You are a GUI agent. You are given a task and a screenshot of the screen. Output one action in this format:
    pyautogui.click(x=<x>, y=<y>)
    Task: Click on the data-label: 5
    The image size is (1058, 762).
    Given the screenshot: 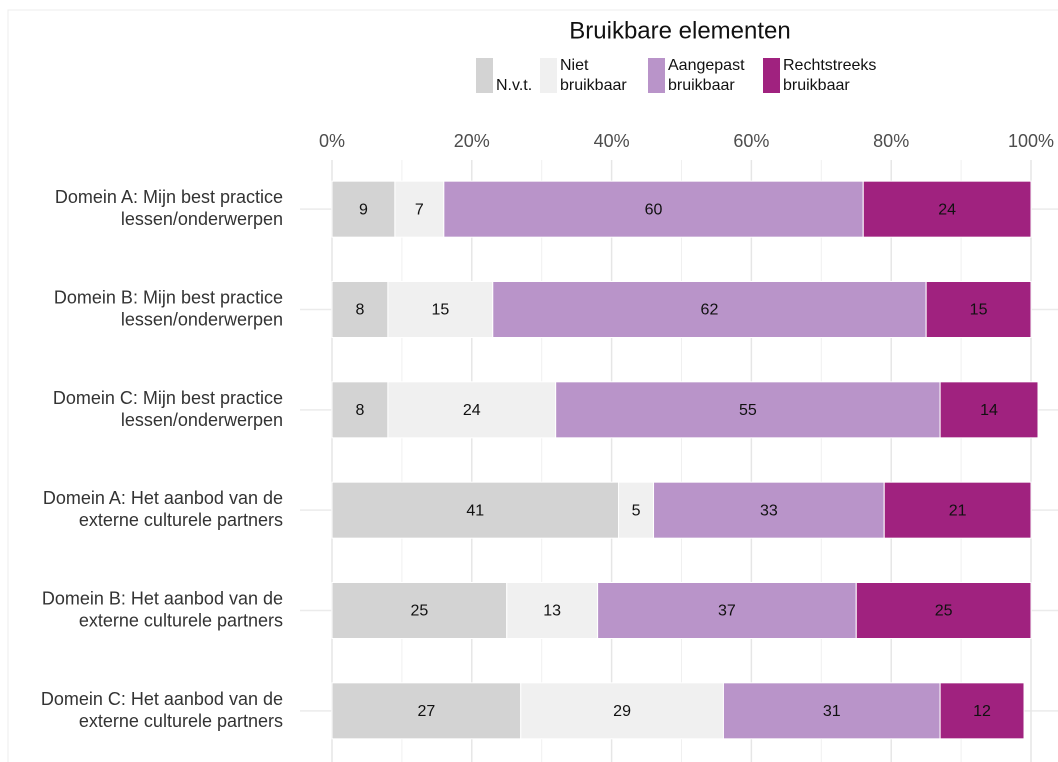 What is the action you would take?
    pyautogui.click(x=636, y=510)
    